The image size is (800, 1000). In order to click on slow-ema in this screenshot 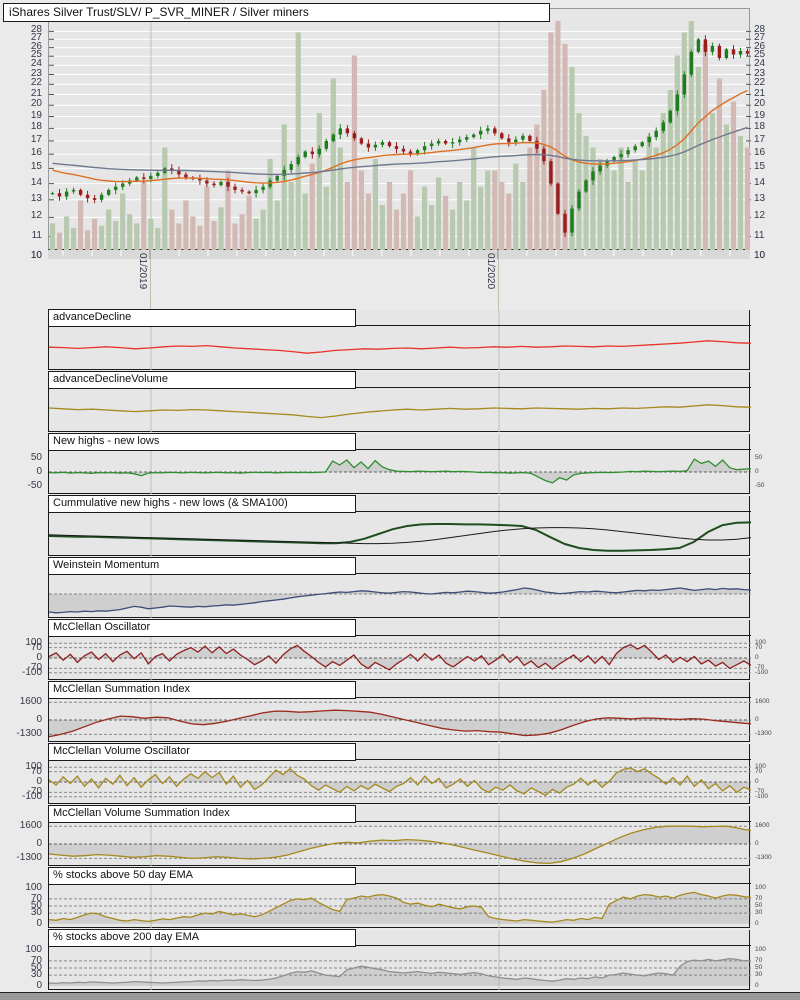, I will do `click(400, 151)`.